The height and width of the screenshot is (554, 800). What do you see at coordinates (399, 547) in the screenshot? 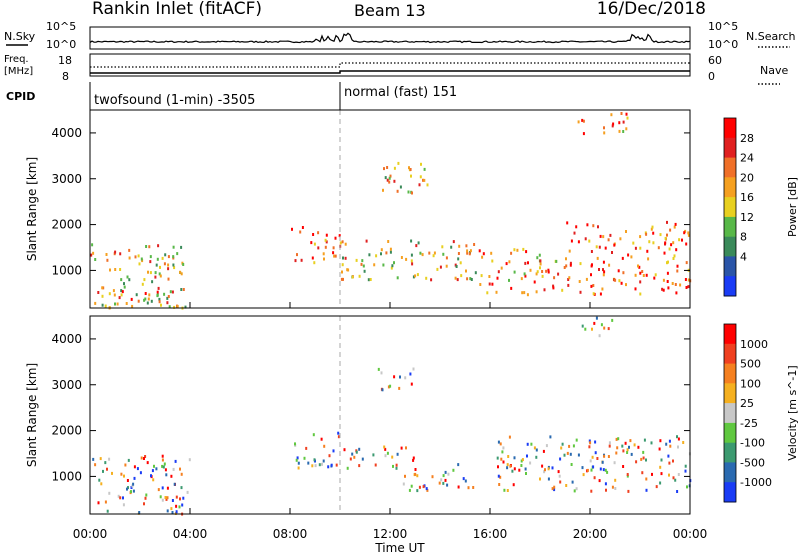
I see `x-axis-title: Time UT` at bounding box center [399, 547].